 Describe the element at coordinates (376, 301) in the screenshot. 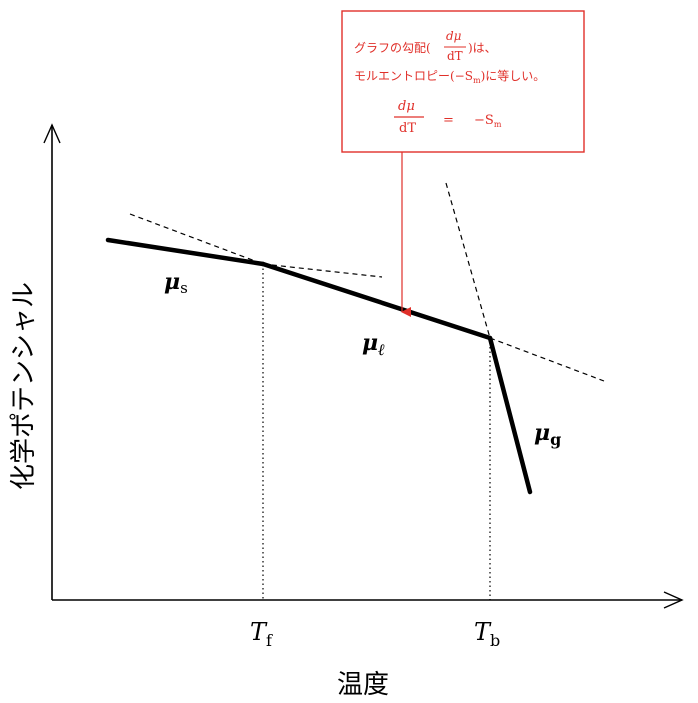

I see `liquid-curve` at that location.